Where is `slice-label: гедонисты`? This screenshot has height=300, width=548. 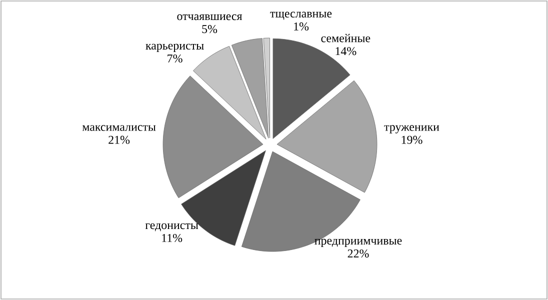
slice-label: гедонисты is located at coordinates (171, 227).